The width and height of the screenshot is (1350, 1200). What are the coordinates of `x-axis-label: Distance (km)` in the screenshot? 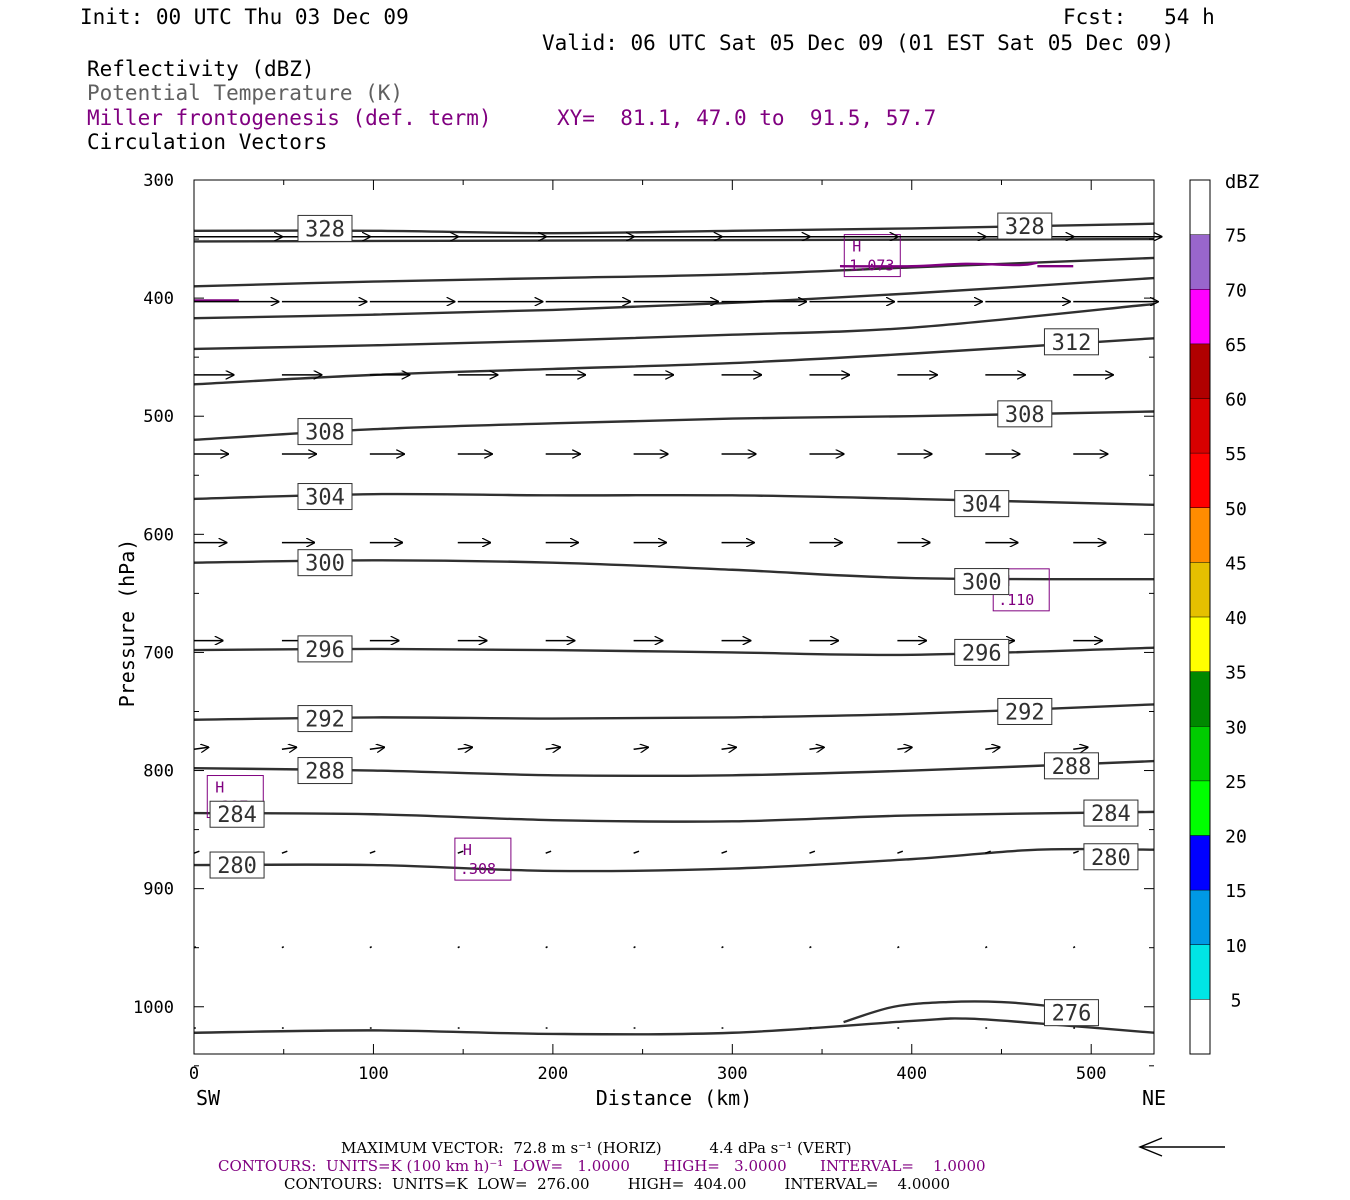 It's located at (674, 1098).